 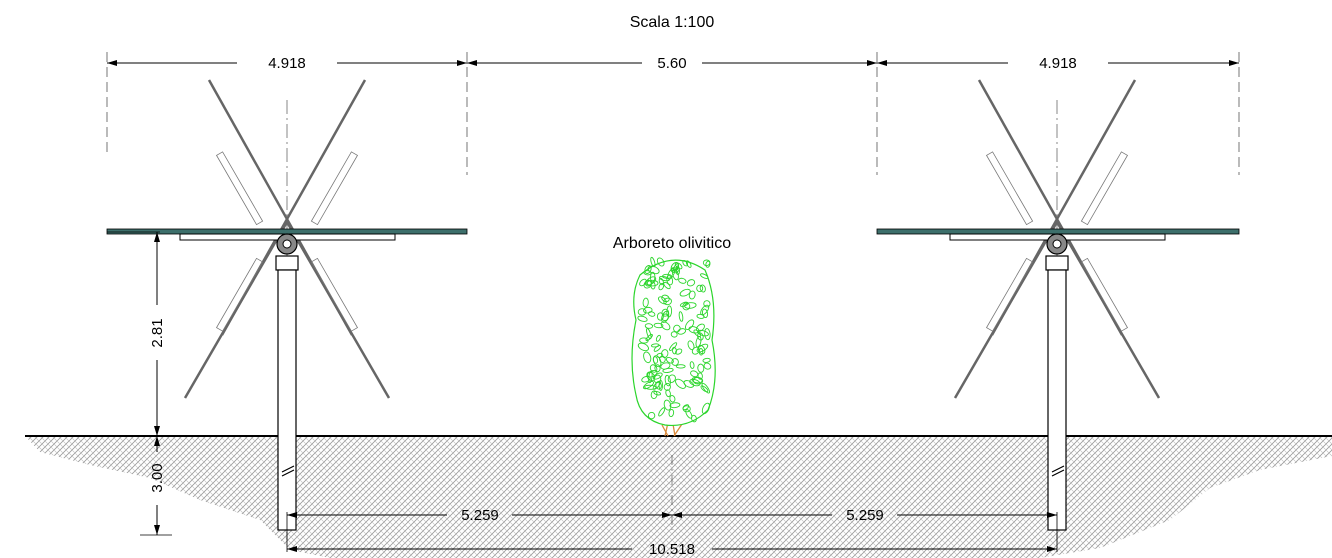 I want to click on tree-label: Arboreto olivitico, so click(x=672, y=243).